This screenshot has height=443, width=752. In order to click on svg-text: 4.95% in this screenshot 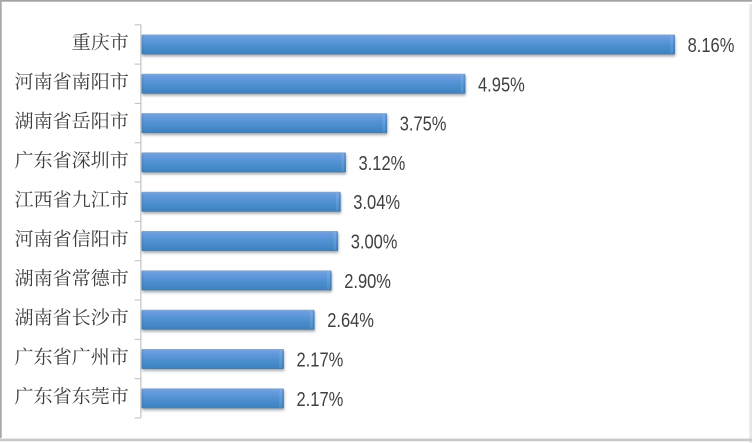, I will do `click(501, 85)`.